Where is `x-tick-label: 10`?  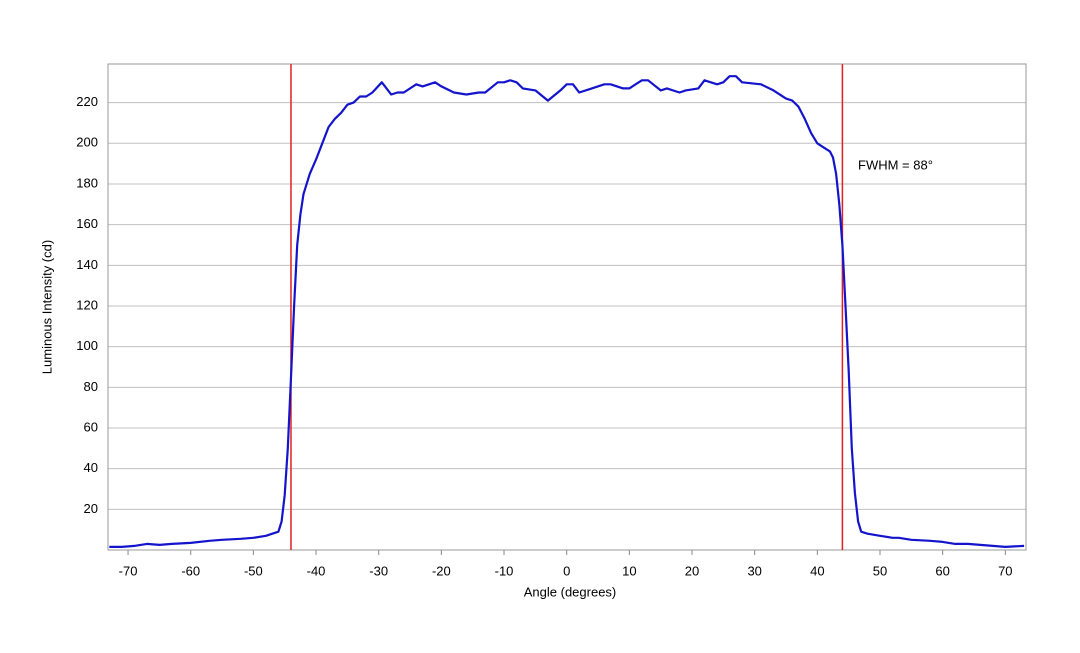
x-tick-label: 10 is located at coordinates (629, 570).